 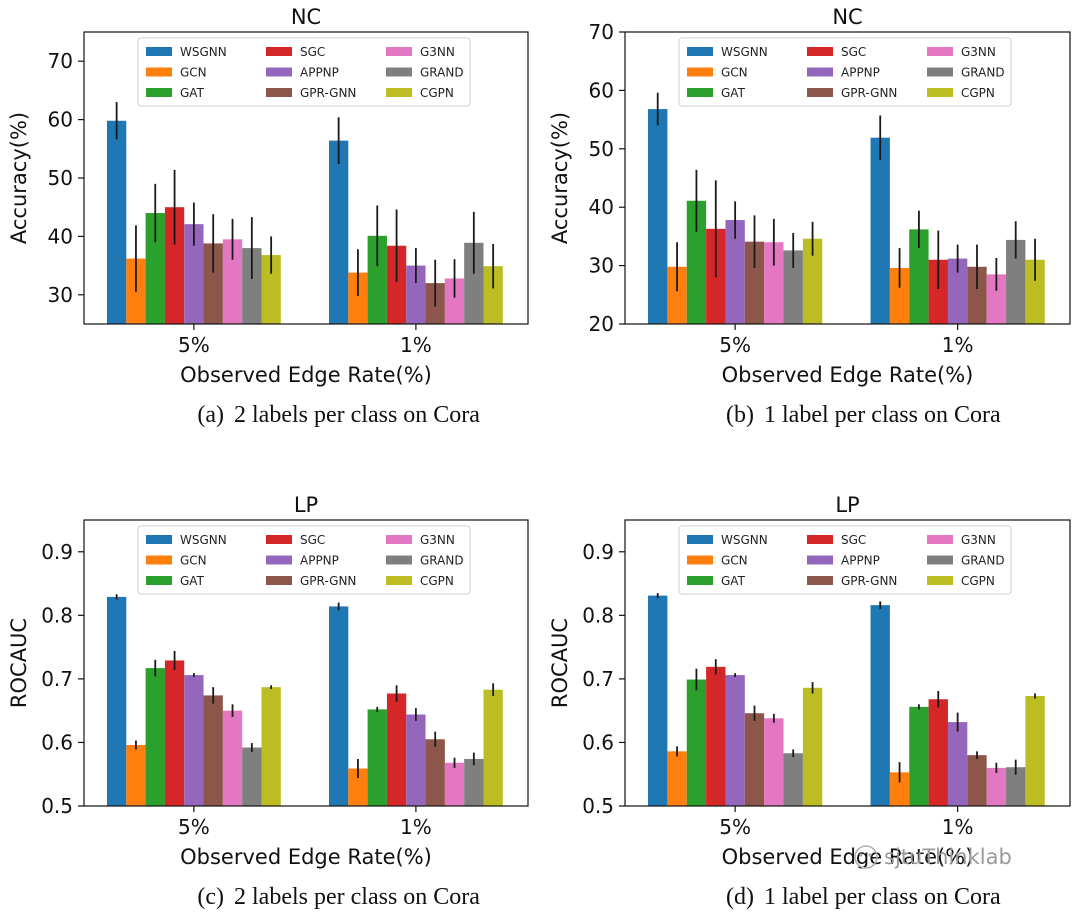 I want to click on wechat-icon, so click(x=866, y=857).